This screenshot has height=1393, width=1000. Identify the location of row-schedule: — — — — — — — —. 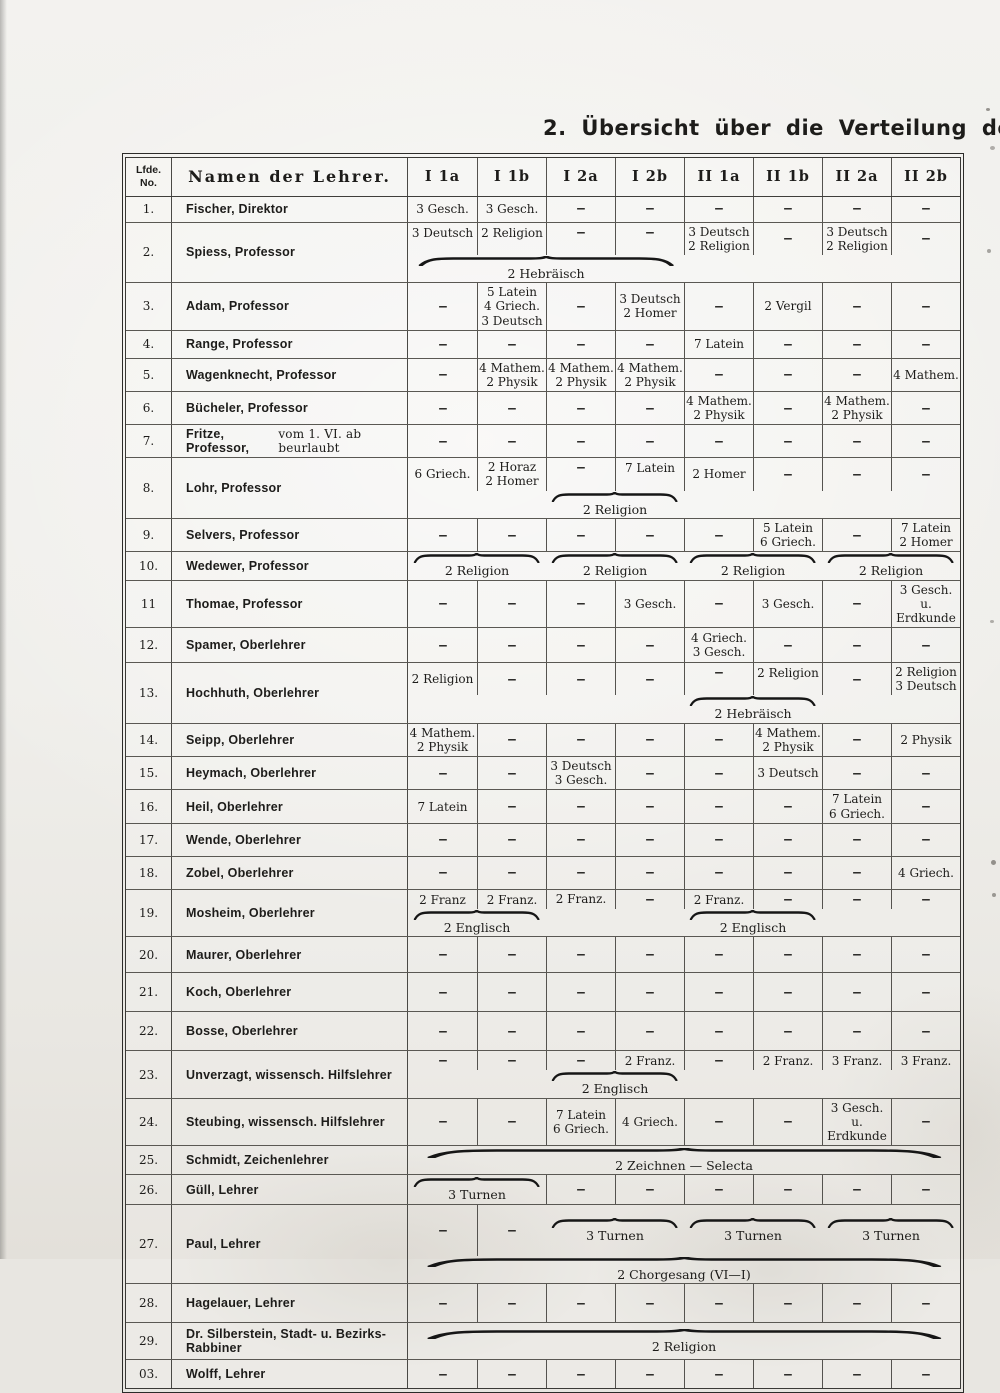
(684, 992).